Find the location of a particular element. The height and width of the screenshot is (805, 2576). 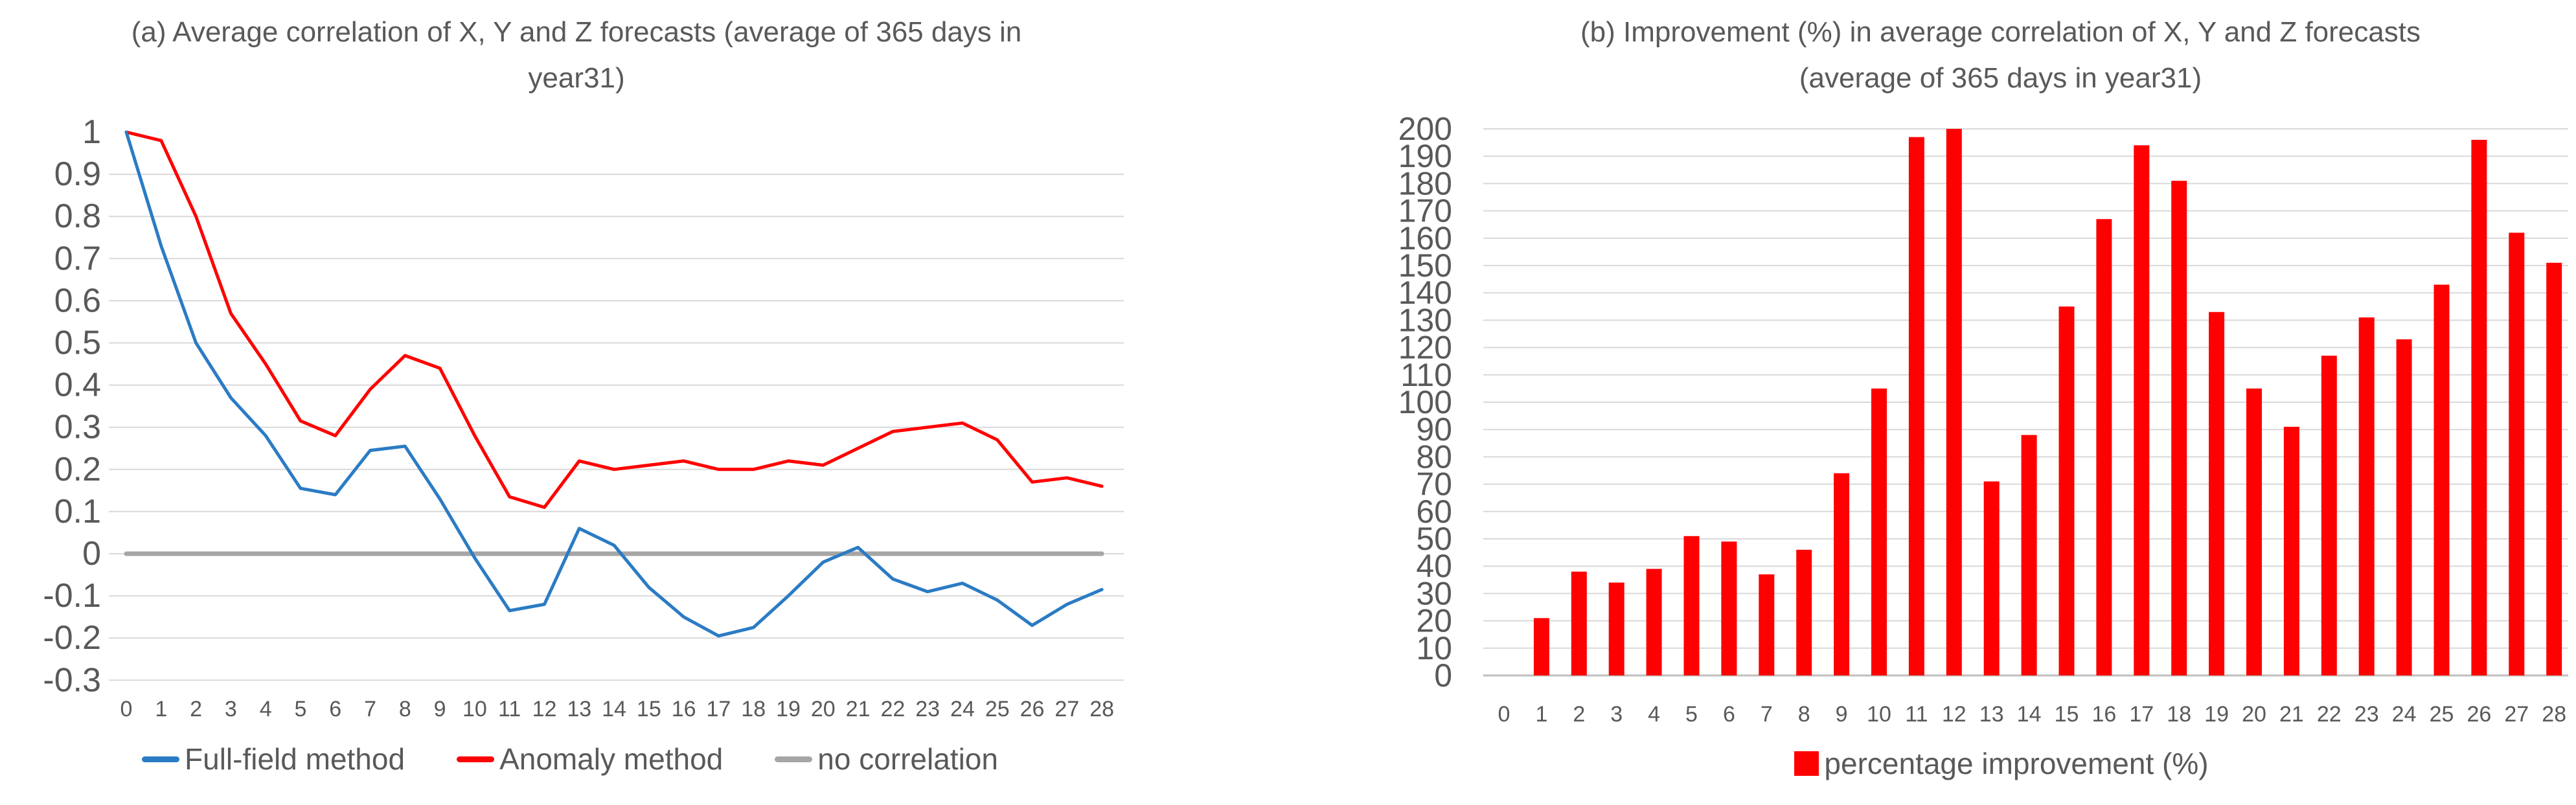

no-correlation-line-marker is located at coordinates (794, 759).